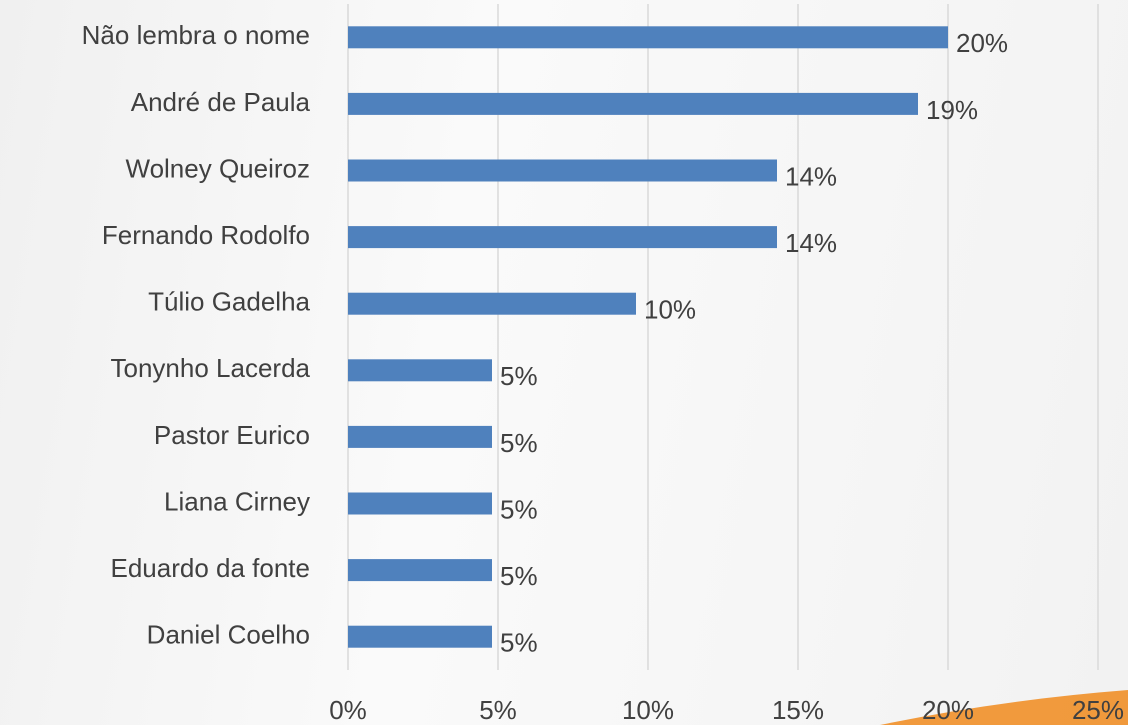 The width and height of the screenshot is (1128, 725). Describe the element at coordinates (670, 310) in the screenshot. I see `data-label: 10%` at that location.